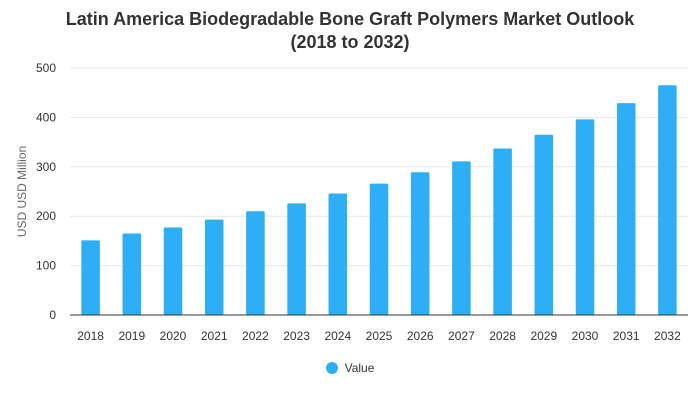  Describe the element at coordinates (379, 249) in the screenshot. I see `bar-2025` at that location.